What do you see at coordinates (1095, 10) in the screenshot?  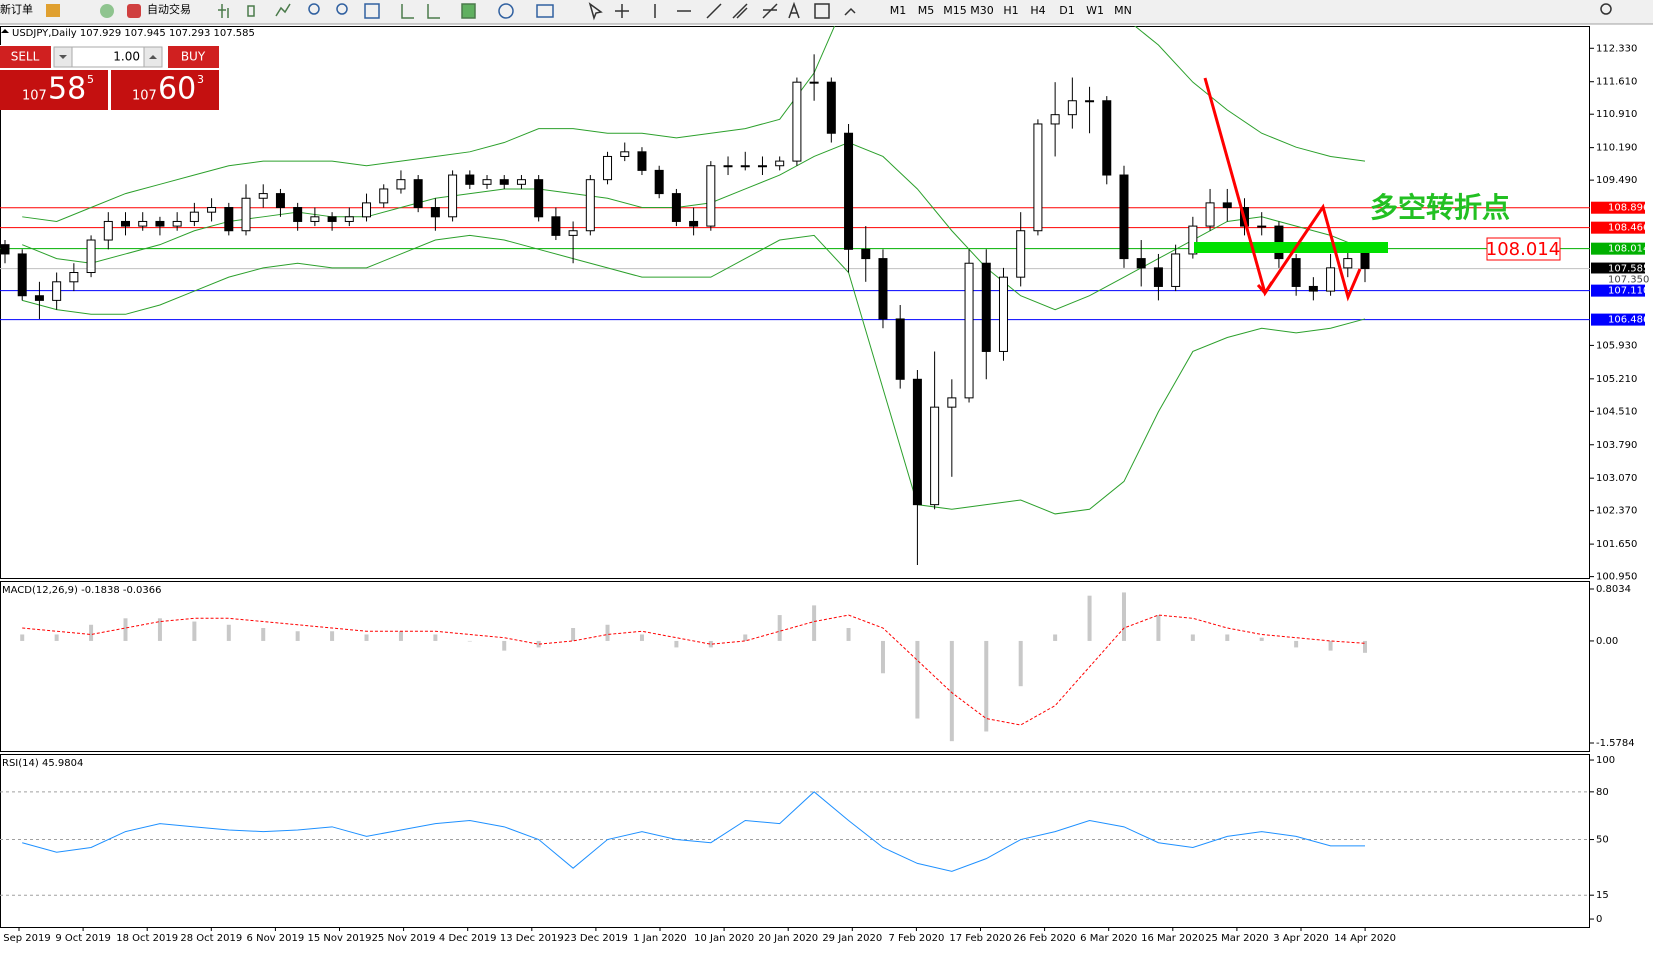 I see `timeframe: W1` at bounding box center [1095, 10].